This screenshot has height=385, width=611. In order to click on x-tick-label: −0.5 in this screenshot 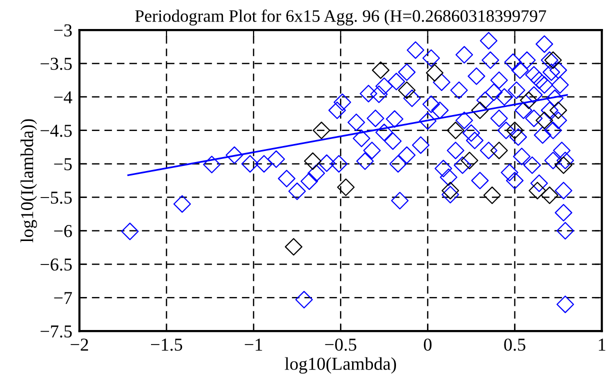, I will do `click(340, 344)`.